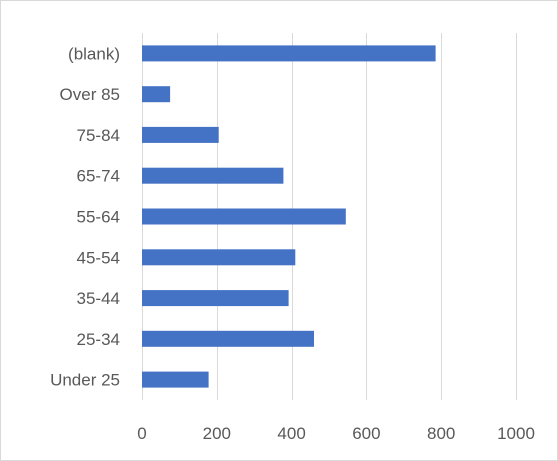 Image resolution: width=558 pixels, height=461 pixels. Describe the element at coordinates (141, 433) in the screenshot. I see `x-tick-label: 0` at that location.